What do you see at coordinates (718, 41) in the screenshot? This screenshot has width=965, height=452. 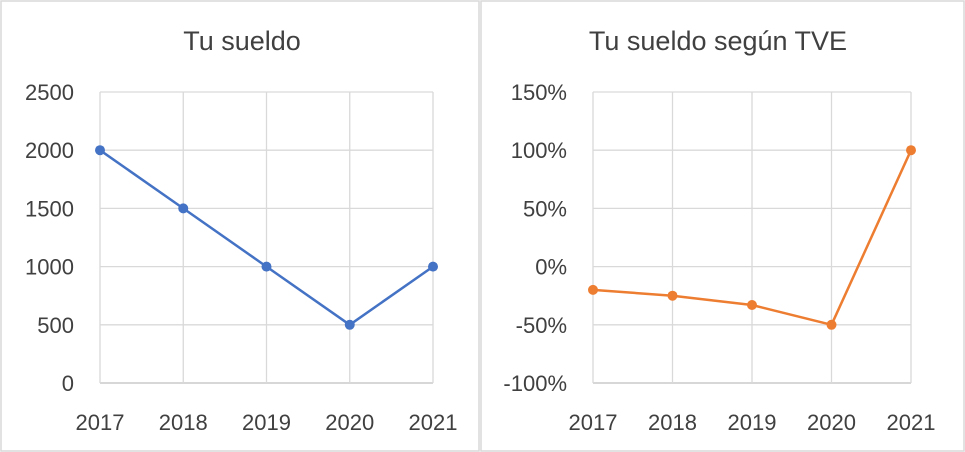 I see `chart-title: Tu sueldo según TVE` at bounding box center [718, 41].